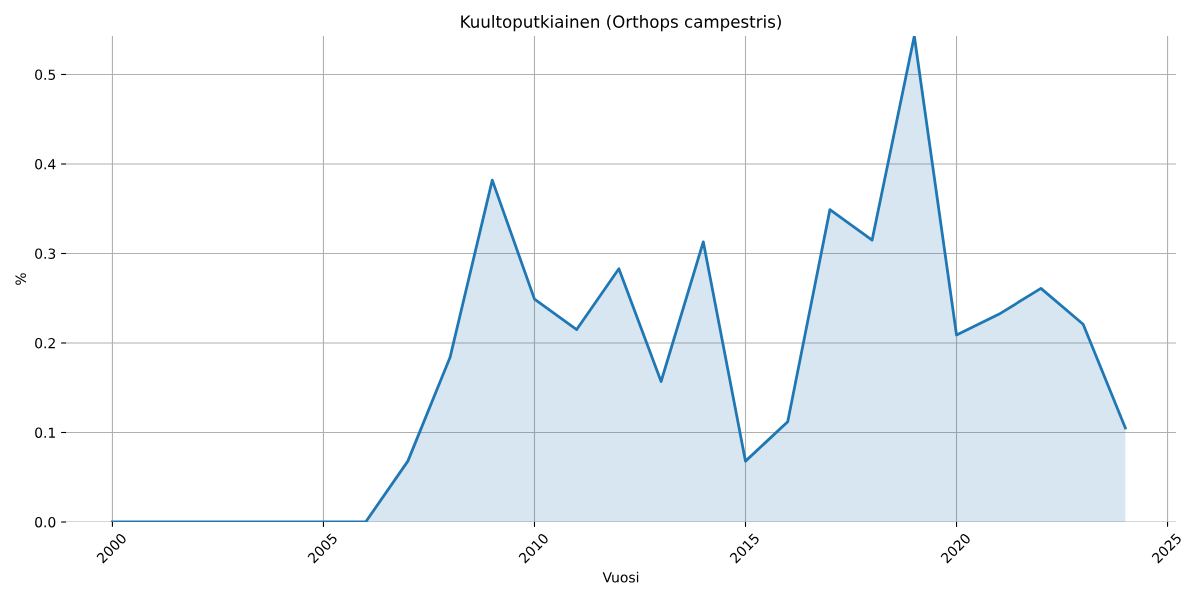 This screenshot has height=600, width=1200. Describe the element at coordinates (45, 343) in the screenshot. I see `y-tick-label: 0.2` at that location.